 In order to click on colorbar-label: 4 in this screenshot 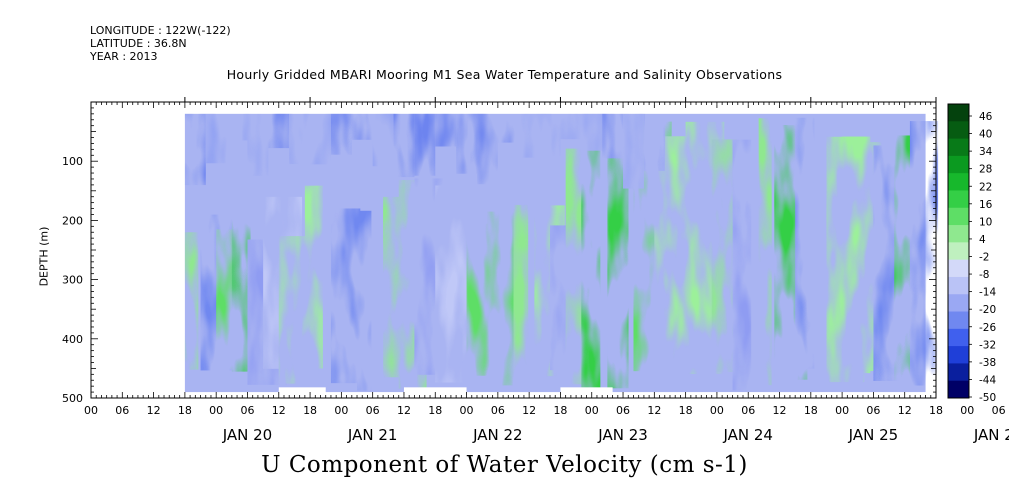, I will do `click(982, 240)`.